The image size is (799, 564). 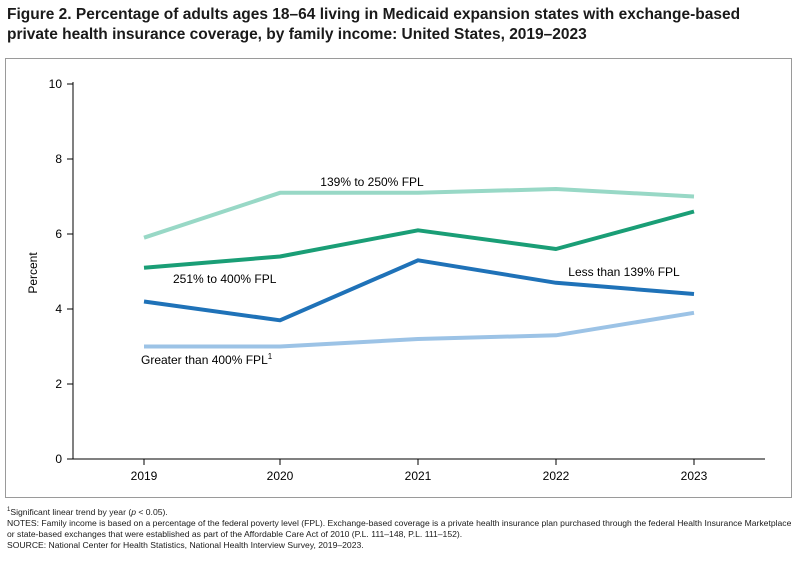 What do you see at coordinates (372, 182) in the screenshot?
I see `series-label-1: 139% to 250% FPL` at bounding box center [372, 182].